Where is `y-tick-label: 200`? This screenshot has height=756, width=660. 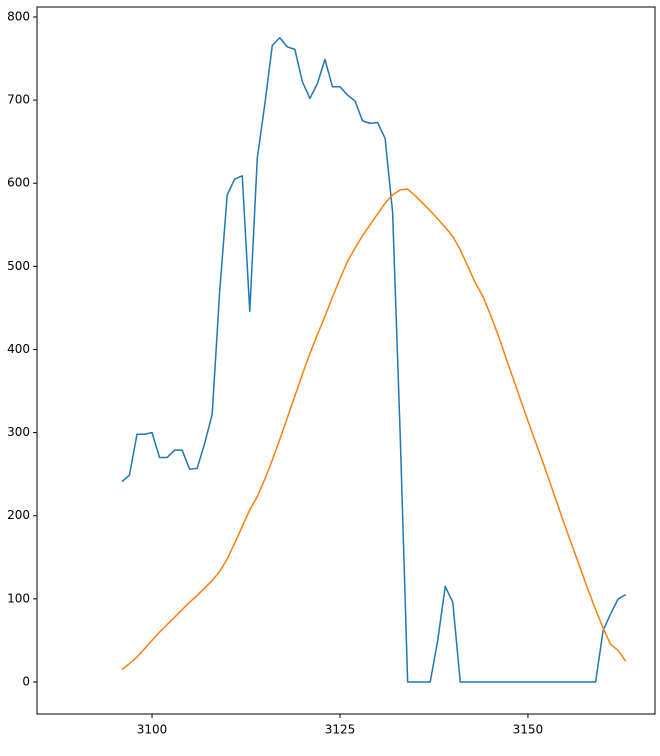 y-tick-label: 200 is located at coordinates (18, 515).